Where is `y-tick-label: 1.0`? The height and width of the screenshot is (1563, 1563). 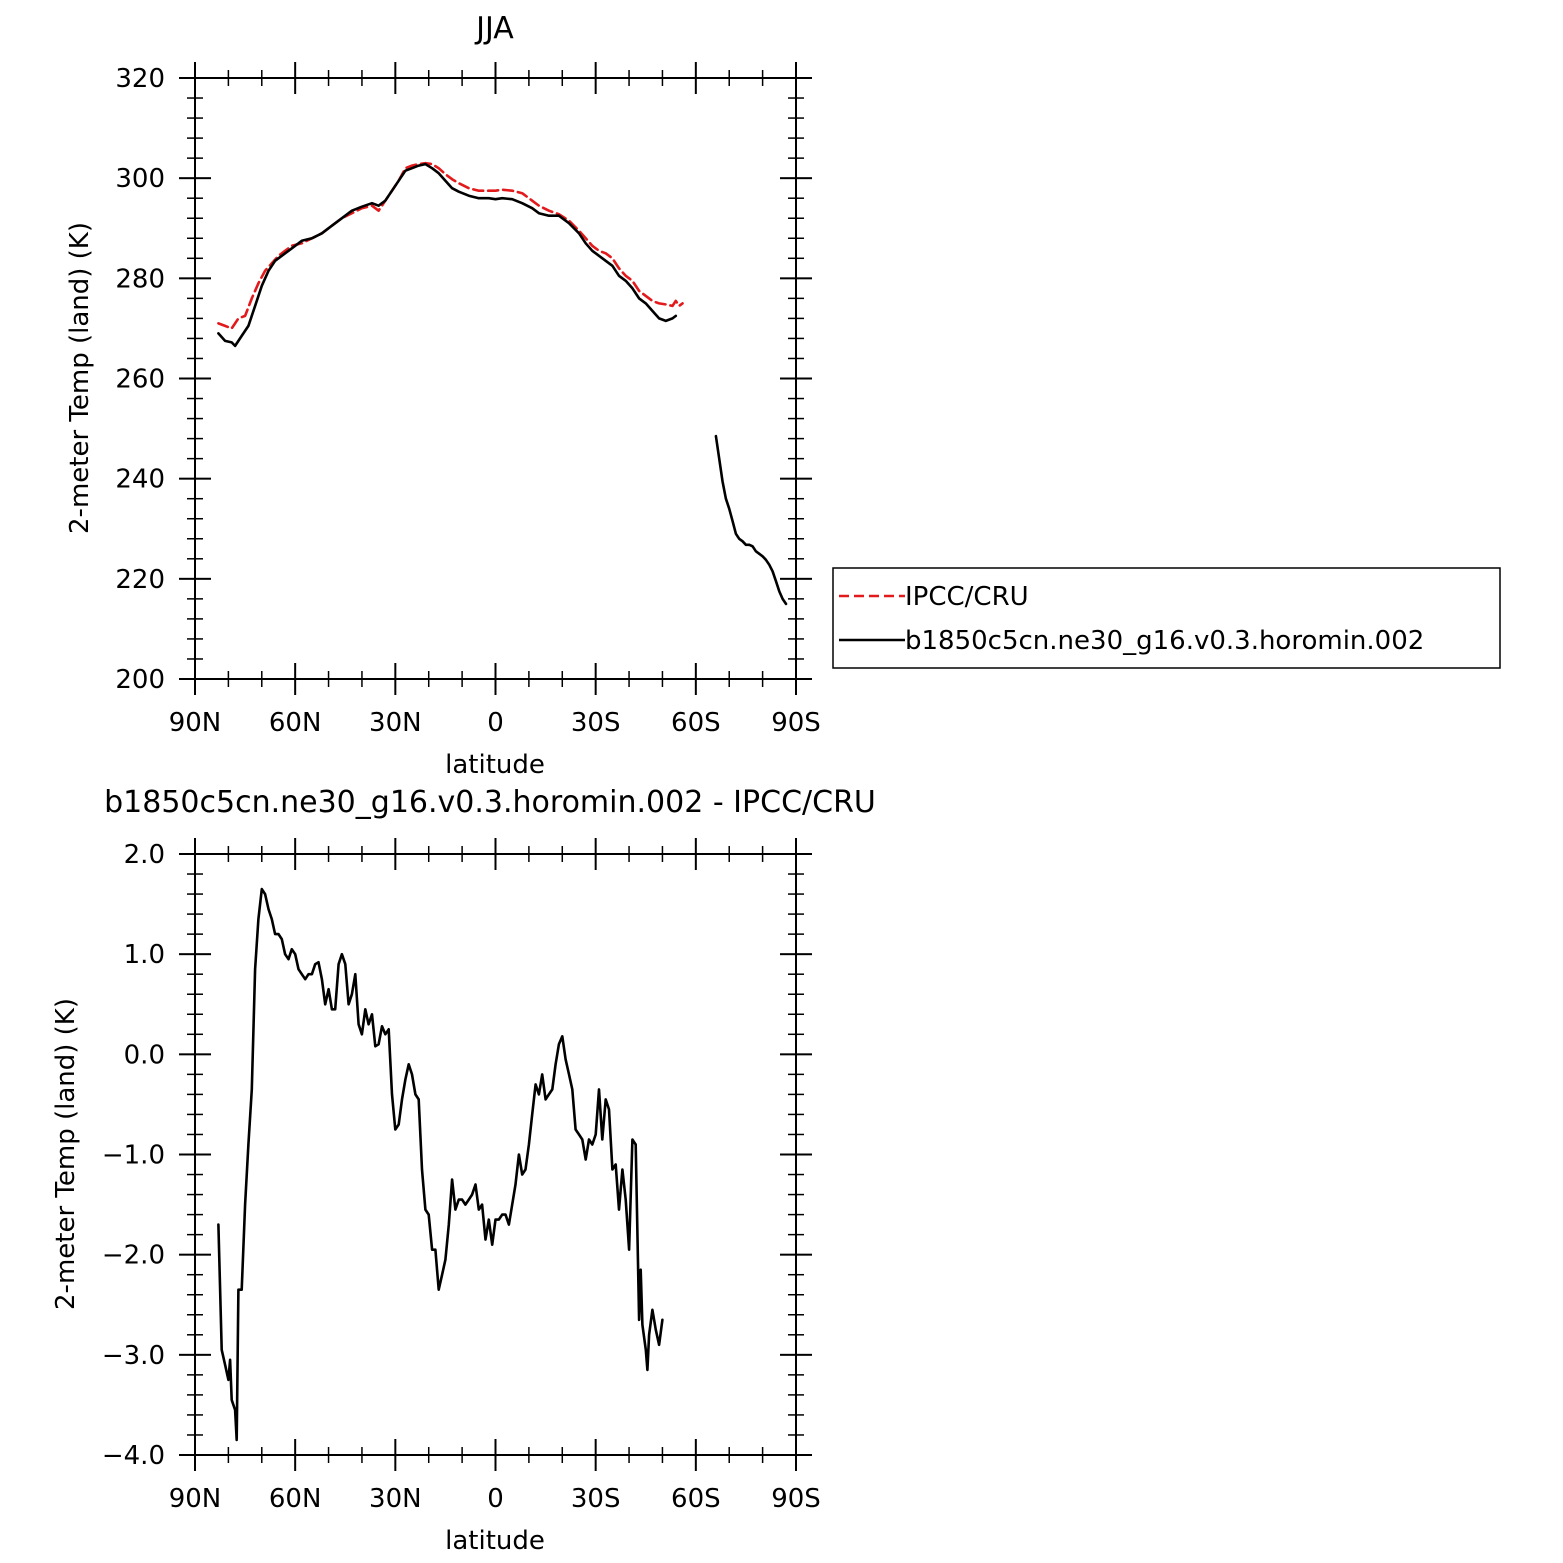 y-tick-label: 1.0 is located at coordinates (144, 955).